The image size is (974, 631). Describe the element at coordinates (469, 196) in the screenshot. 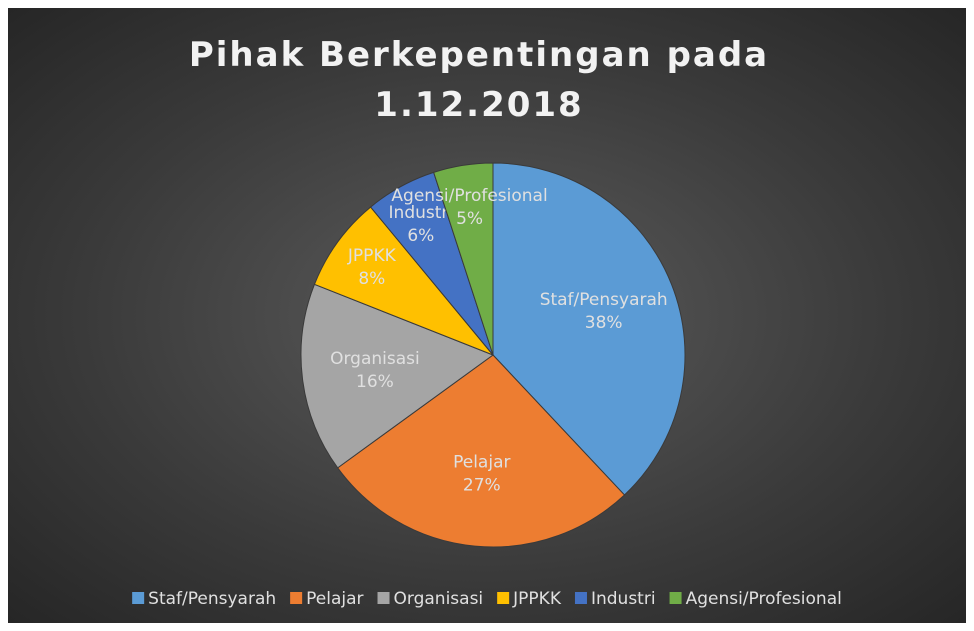

I see `data-label-name: Agensi/Profesional` at that location.